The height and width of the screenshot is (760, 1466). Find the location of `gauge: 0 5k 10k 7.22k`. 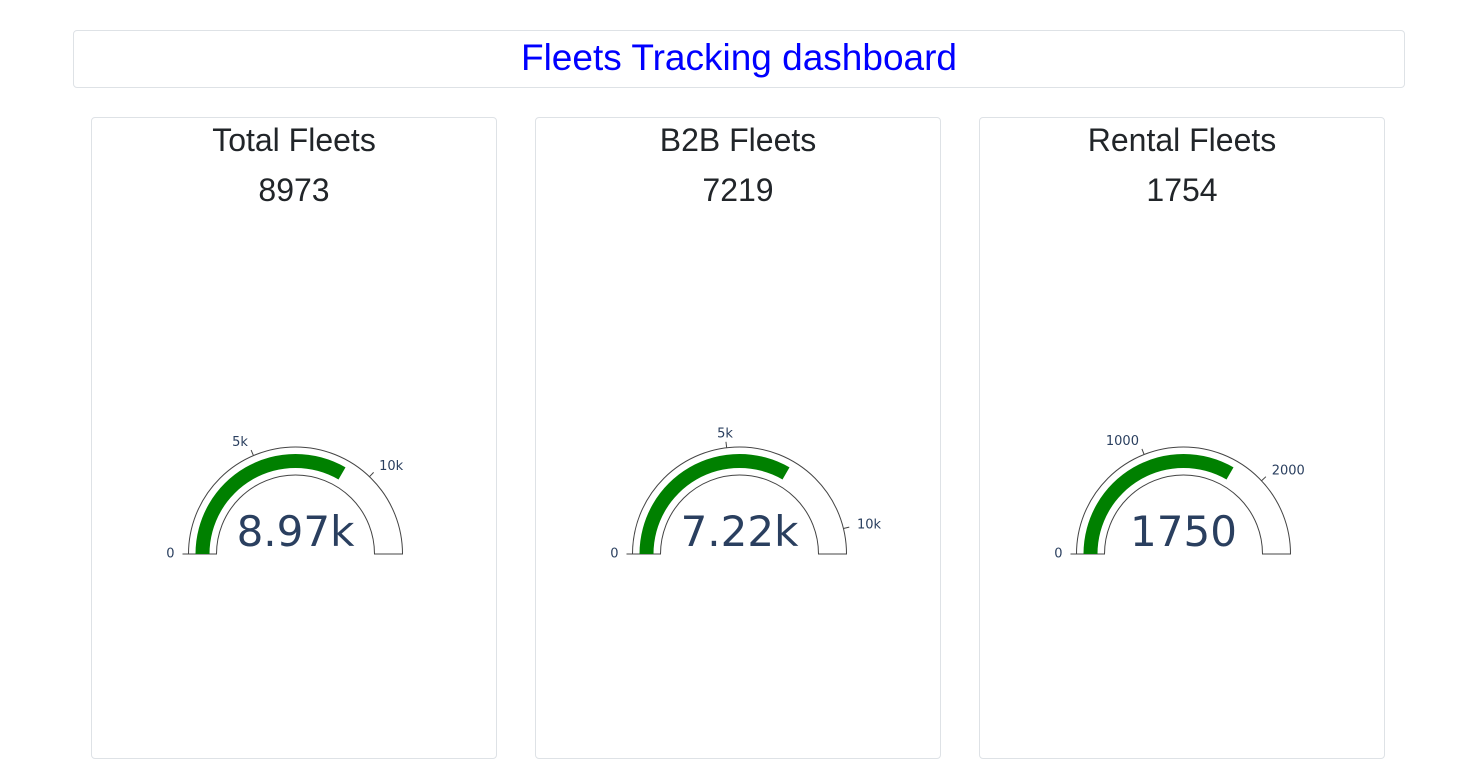

gauge: 0 5k 10k 7.22k is located at coordinates (746, 494).